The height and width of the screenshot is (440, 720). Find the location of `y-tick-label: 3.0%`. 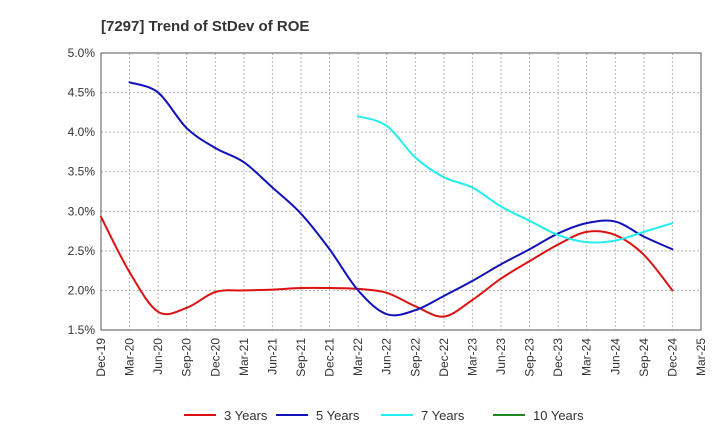

y-tick-label: 3.0% is located at coordinates (82, 211).